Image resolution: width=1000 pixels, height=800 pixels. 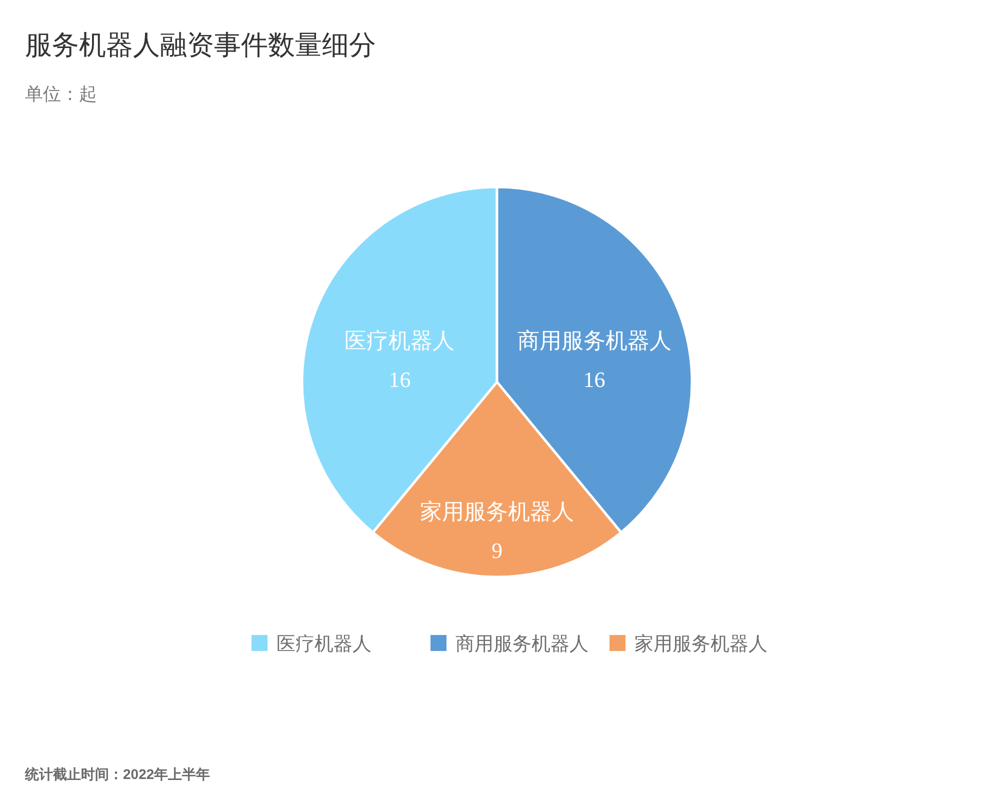 What do you see at coordinates (117, 774) in the screenshot?
I see `annotation: 统计截止时间：2022年上半年` at bounding box center [117, 774].